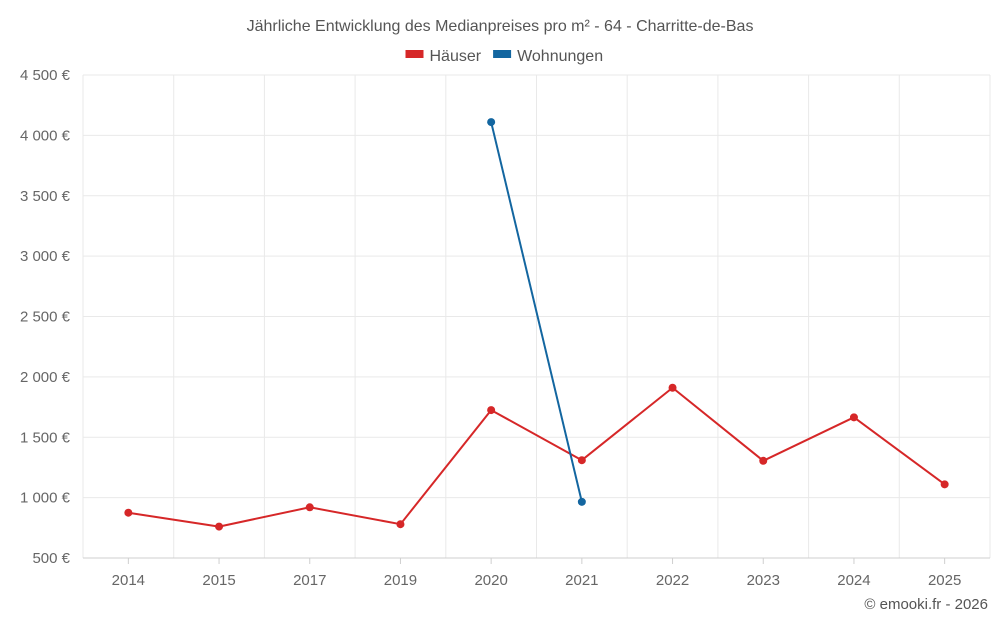  Describe the element at coordinates (45, 437) in the screenshot. I see `y-tick-label: 1 500 €` at that location.